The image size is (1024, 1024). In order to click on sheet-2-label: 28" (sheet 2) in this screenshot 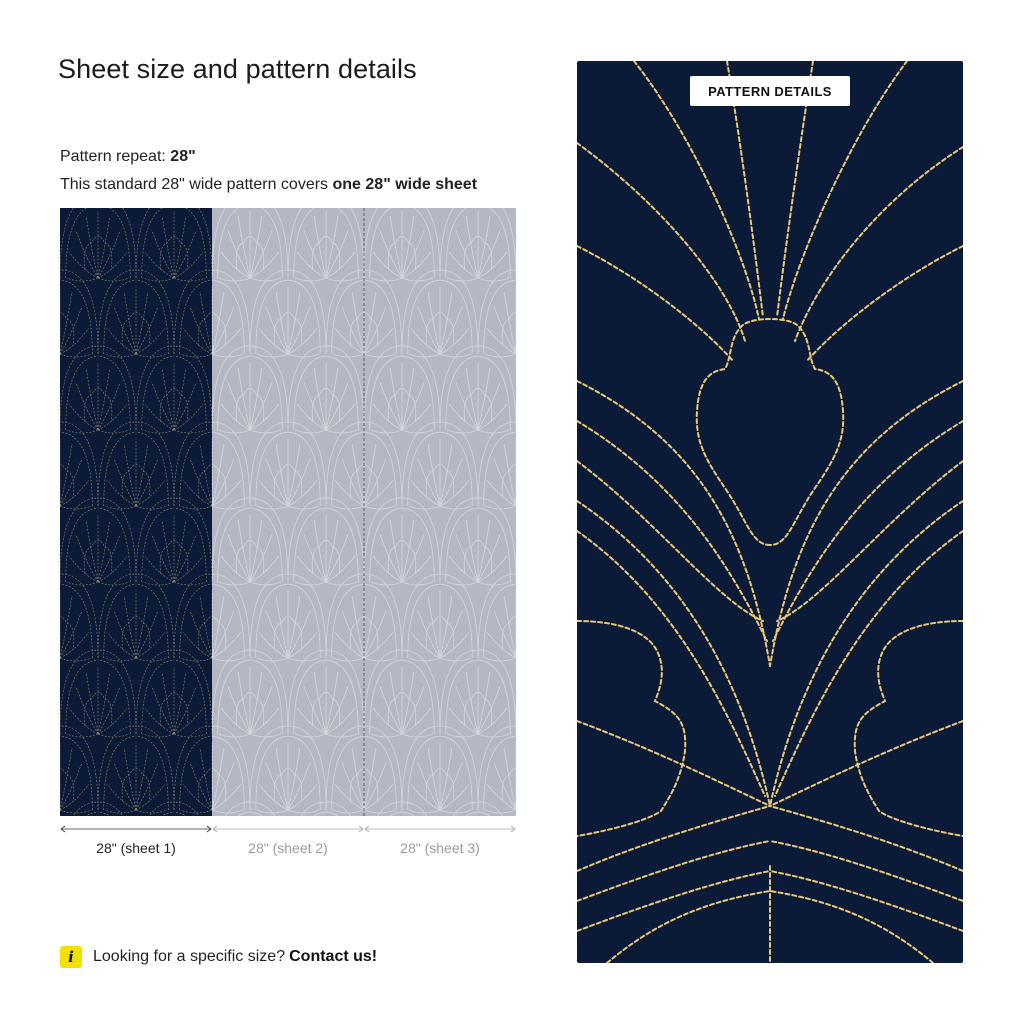, I will do `click(288, 848)`.